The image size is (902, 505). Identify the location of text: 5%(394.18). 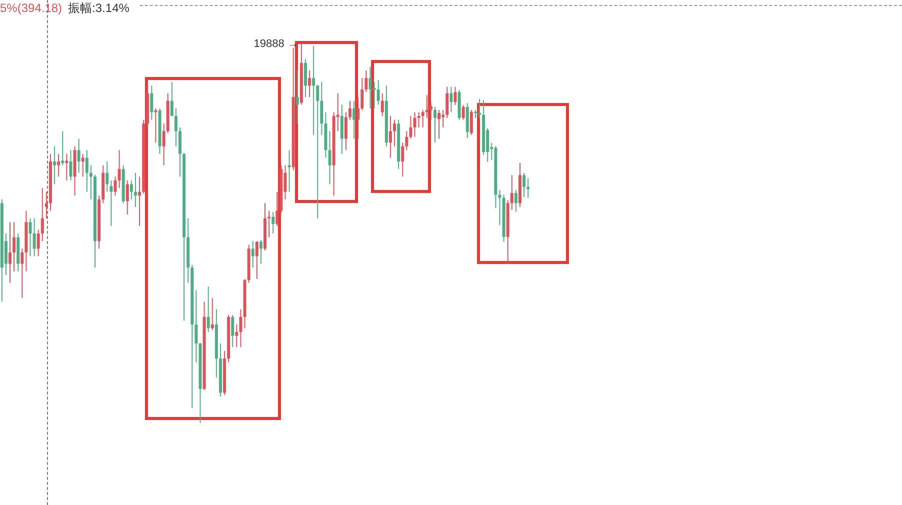
(31, 8).